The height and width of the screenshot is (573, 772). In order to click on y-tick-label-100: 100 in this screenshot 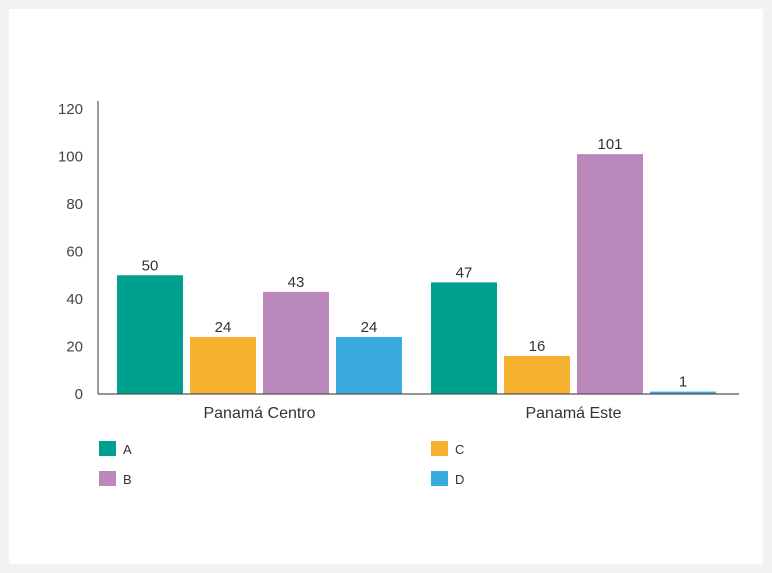, I will do `click(70, 157)`.